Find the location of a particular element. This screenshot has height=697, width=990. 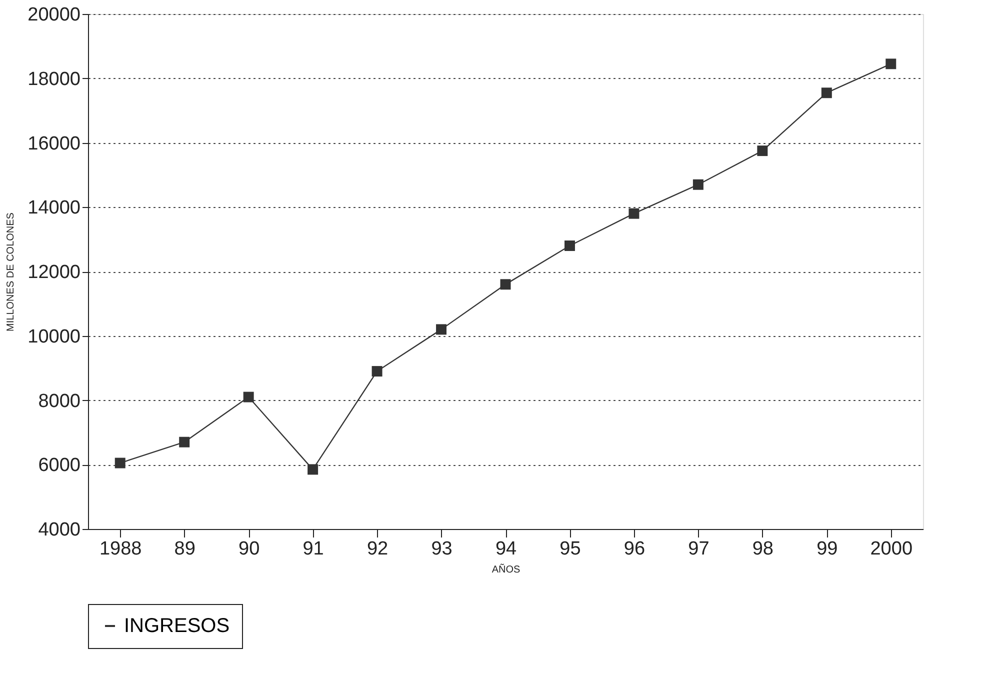

x-tick-label: 98 is located at coordinates (763, 549).